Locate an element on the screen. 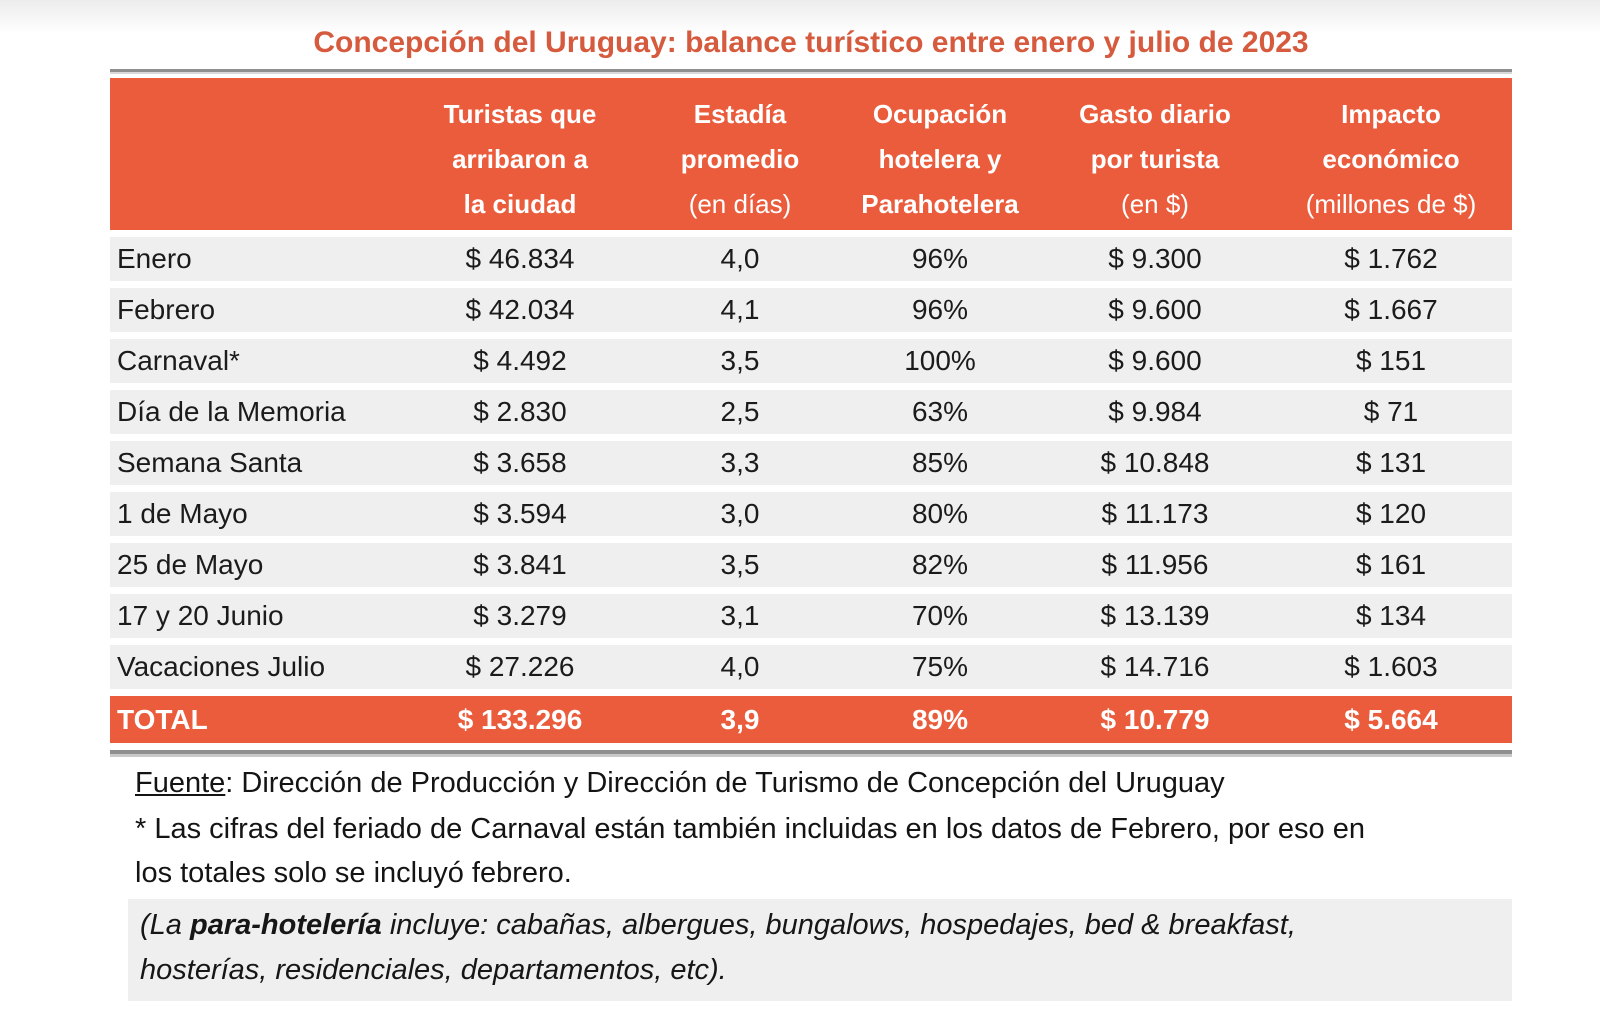  column-header-line: (en $) is located at coordinates (1155, 204).